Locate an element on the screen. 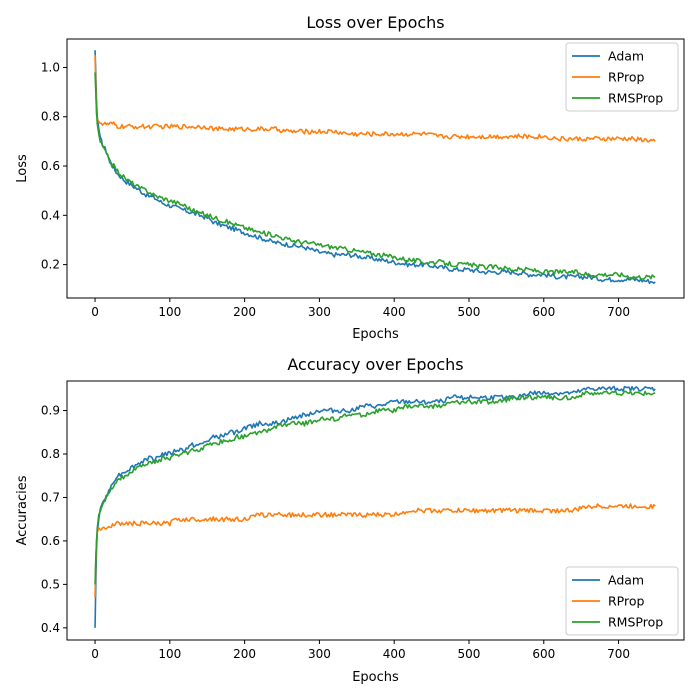 The image size is (700, 700). accuracy-chart-legend: Adam RProp RMSProp is located at coordinates (622, 601).